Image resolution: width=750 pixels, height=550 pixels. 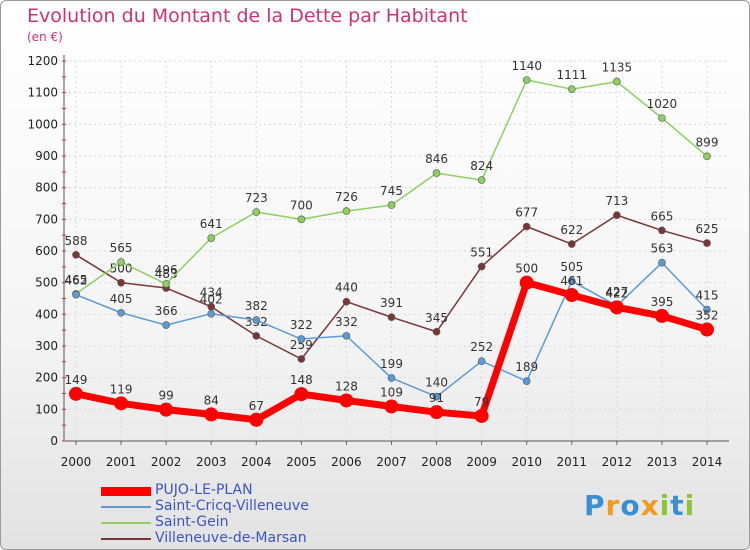 I want to click on data-label: 745, so click(x=391, y=191).